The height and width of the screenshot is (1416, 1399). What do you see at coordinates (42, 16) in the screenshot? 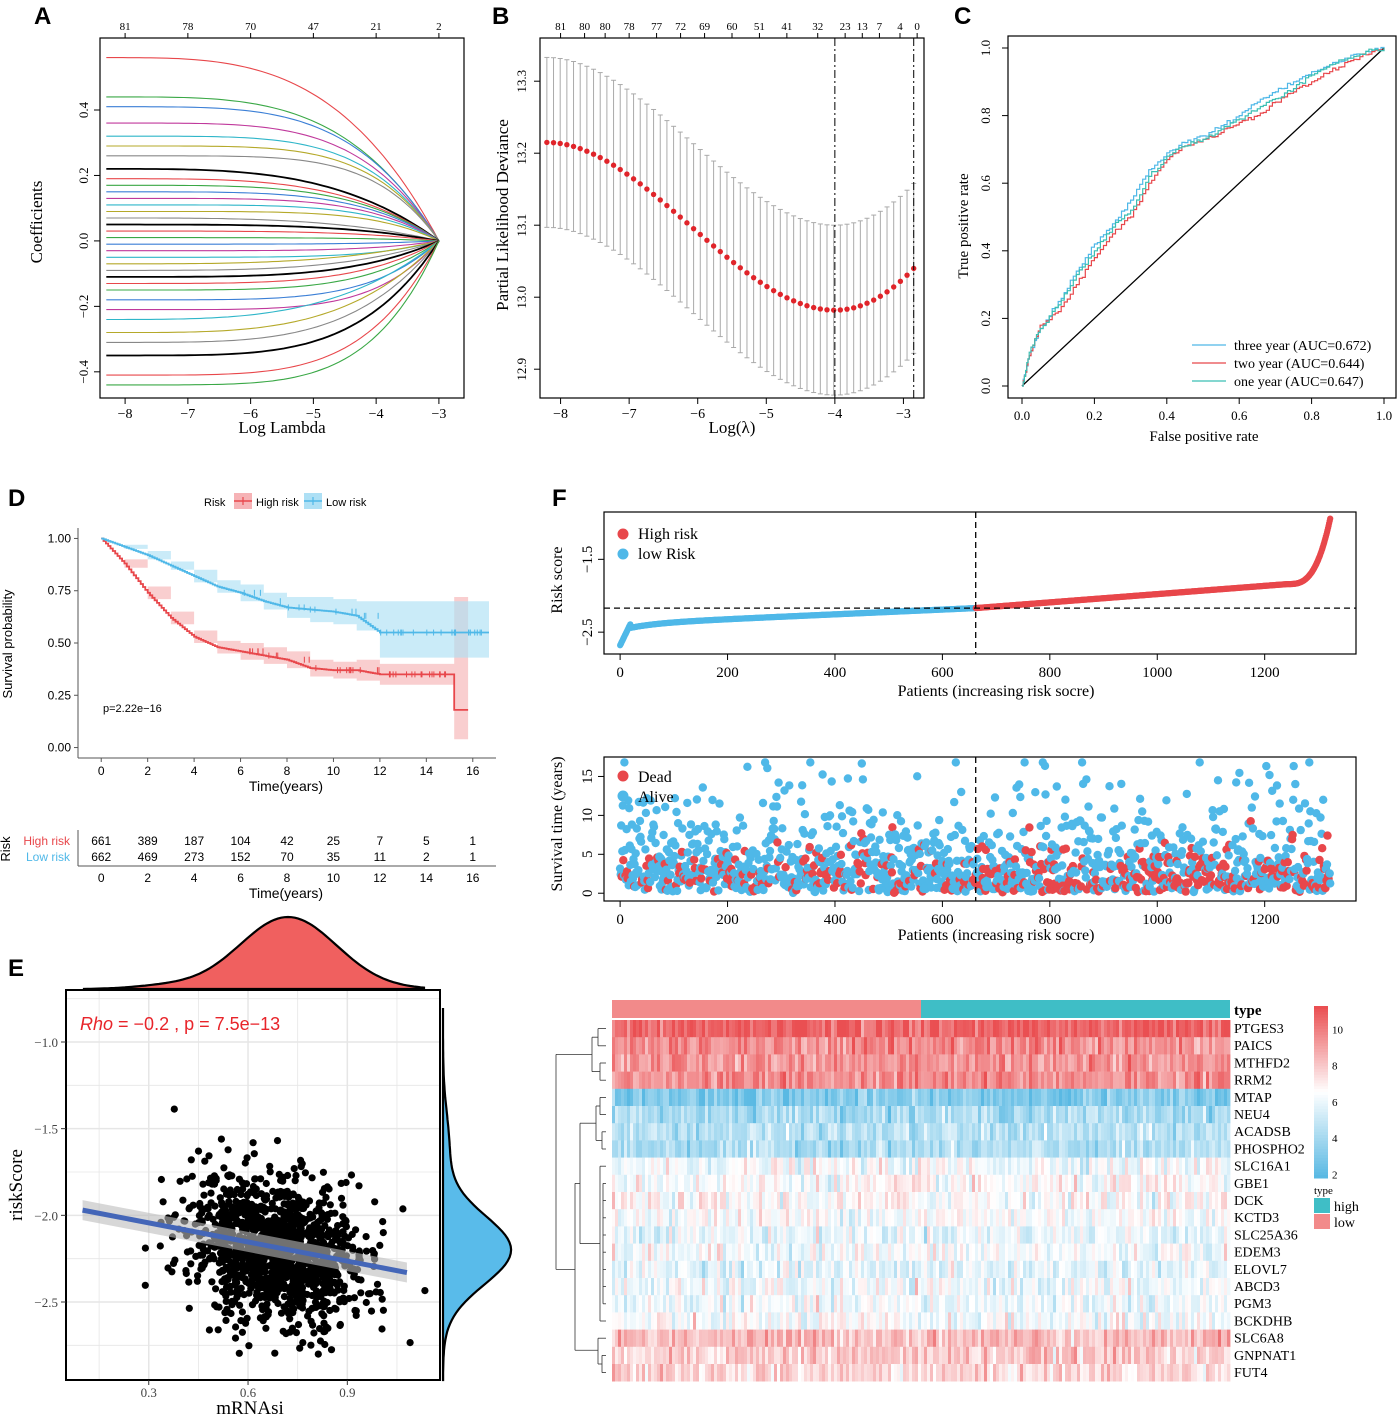
I see `panel-letter-a: A` at bounding box center [42, 16].